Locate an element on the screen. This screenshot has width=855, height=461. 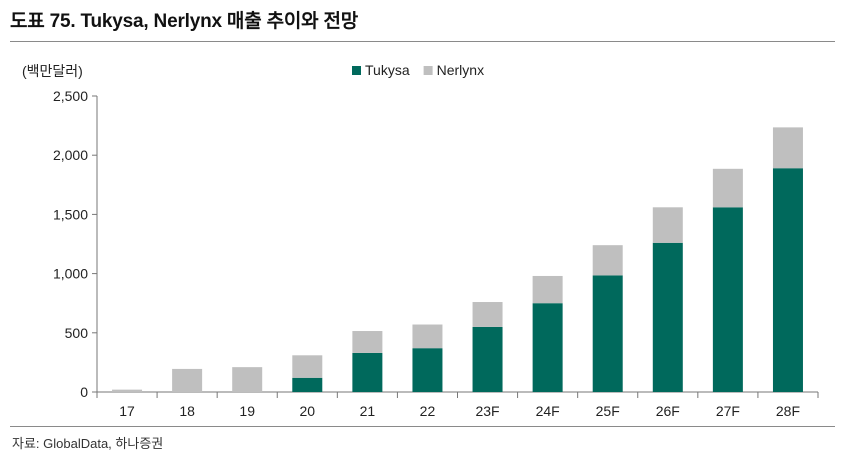
y-tick-label: 1,500 is located at coordinates (70, 214).